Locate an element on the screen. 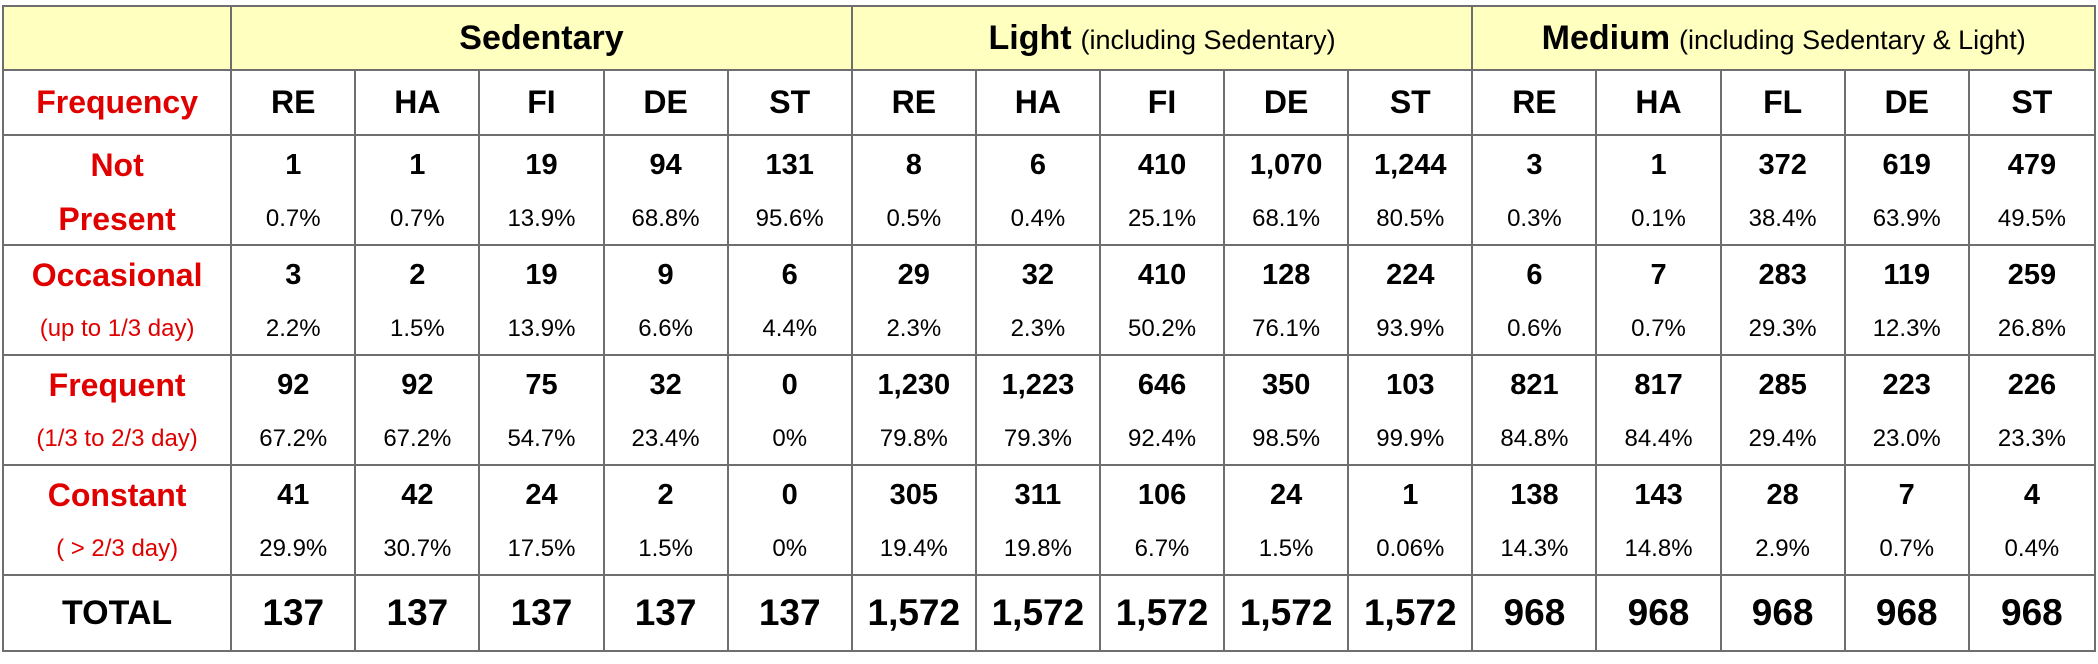  percent-value: 6.7% is located at coordinates (1162, 548).